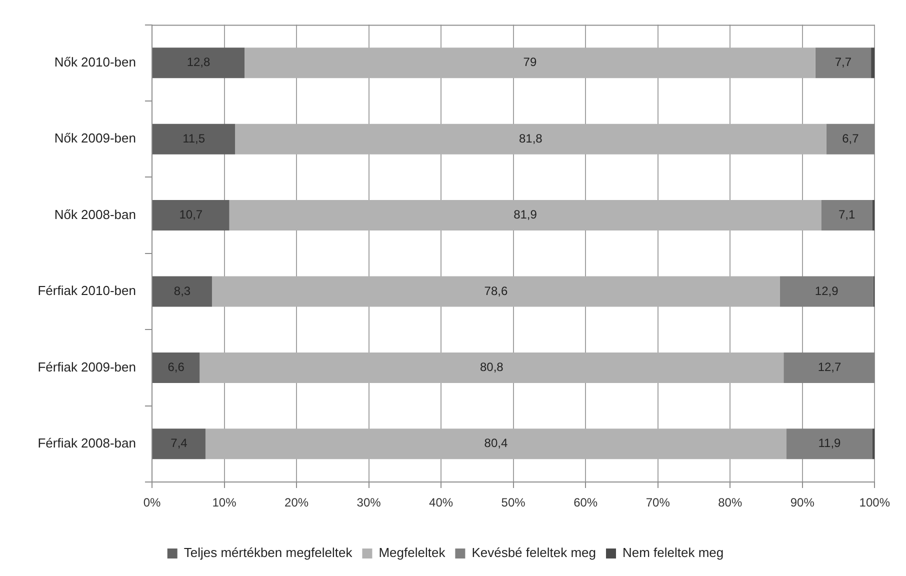 The width and height of the screenshot is (906, 576). Describe the element at coordinates (95, 138) in the screenshot. I see `y-tick-label: Nők 2009-ben` at that location.